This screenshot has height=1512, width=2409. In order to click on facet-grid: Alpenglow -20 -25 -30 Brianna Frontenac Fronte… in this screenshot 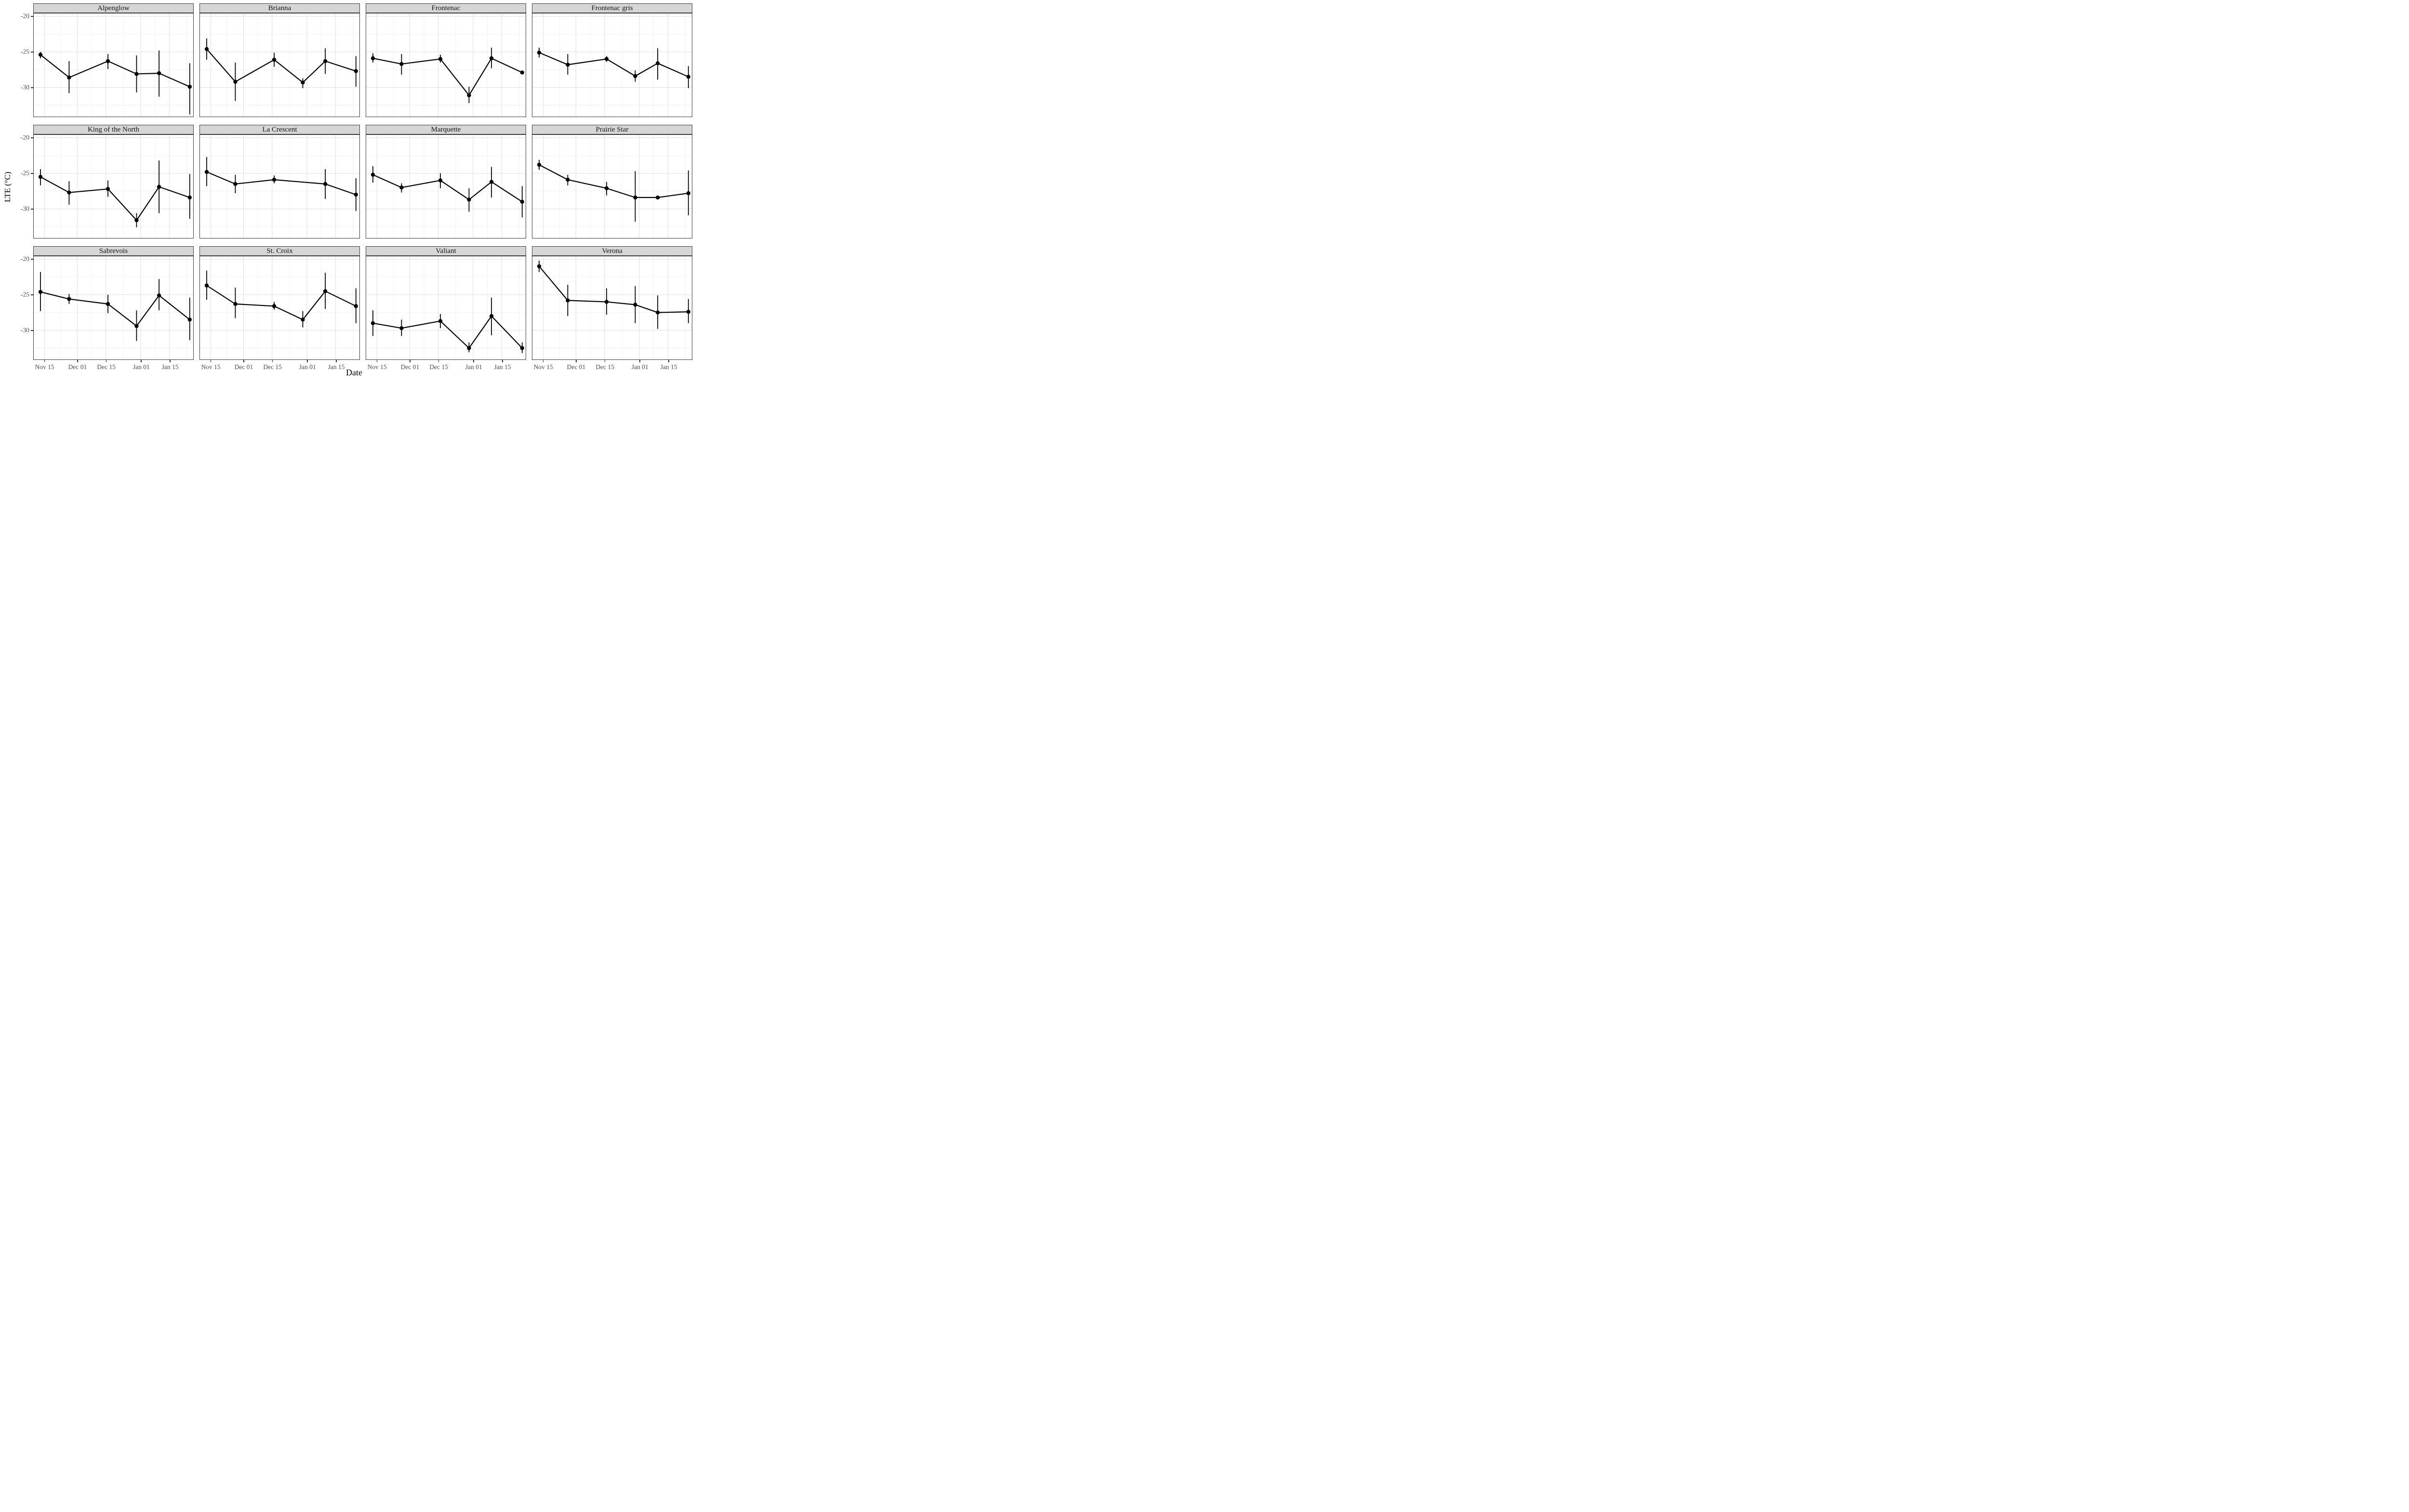, I will do `click(356, 187)`.